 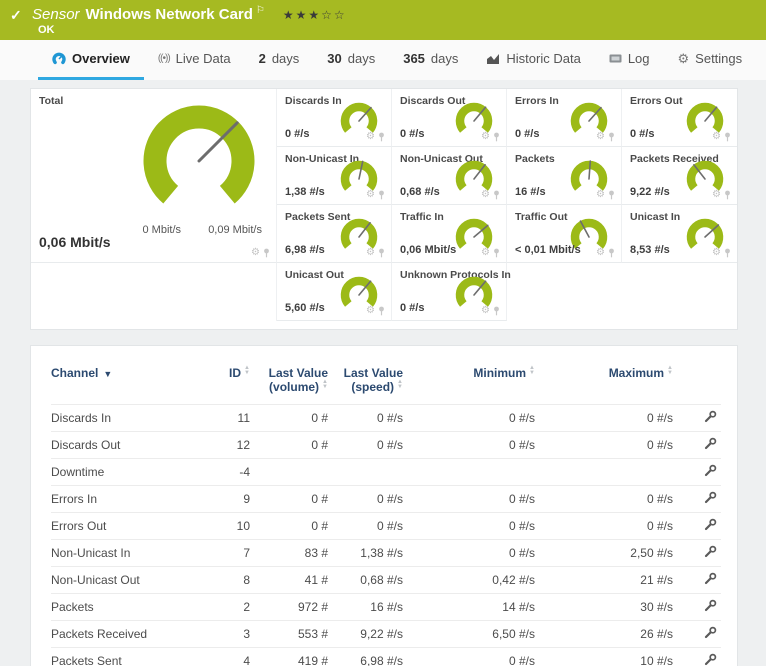 What do you see at coordinates (679, 292) in the screenshot?
I see `gauge-grid-empty-cell` at bounding box center [679, 292].